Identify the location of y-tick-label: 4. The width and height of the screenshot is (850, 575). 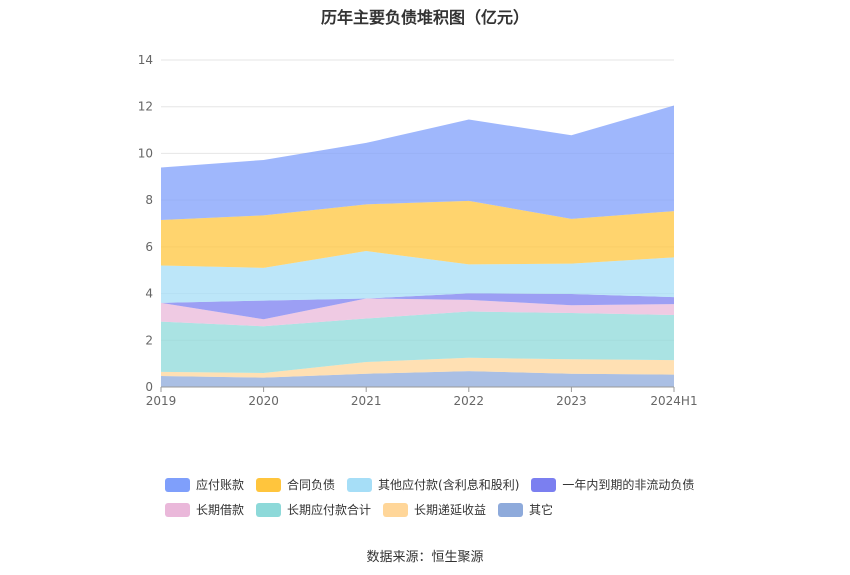
(149, 294).